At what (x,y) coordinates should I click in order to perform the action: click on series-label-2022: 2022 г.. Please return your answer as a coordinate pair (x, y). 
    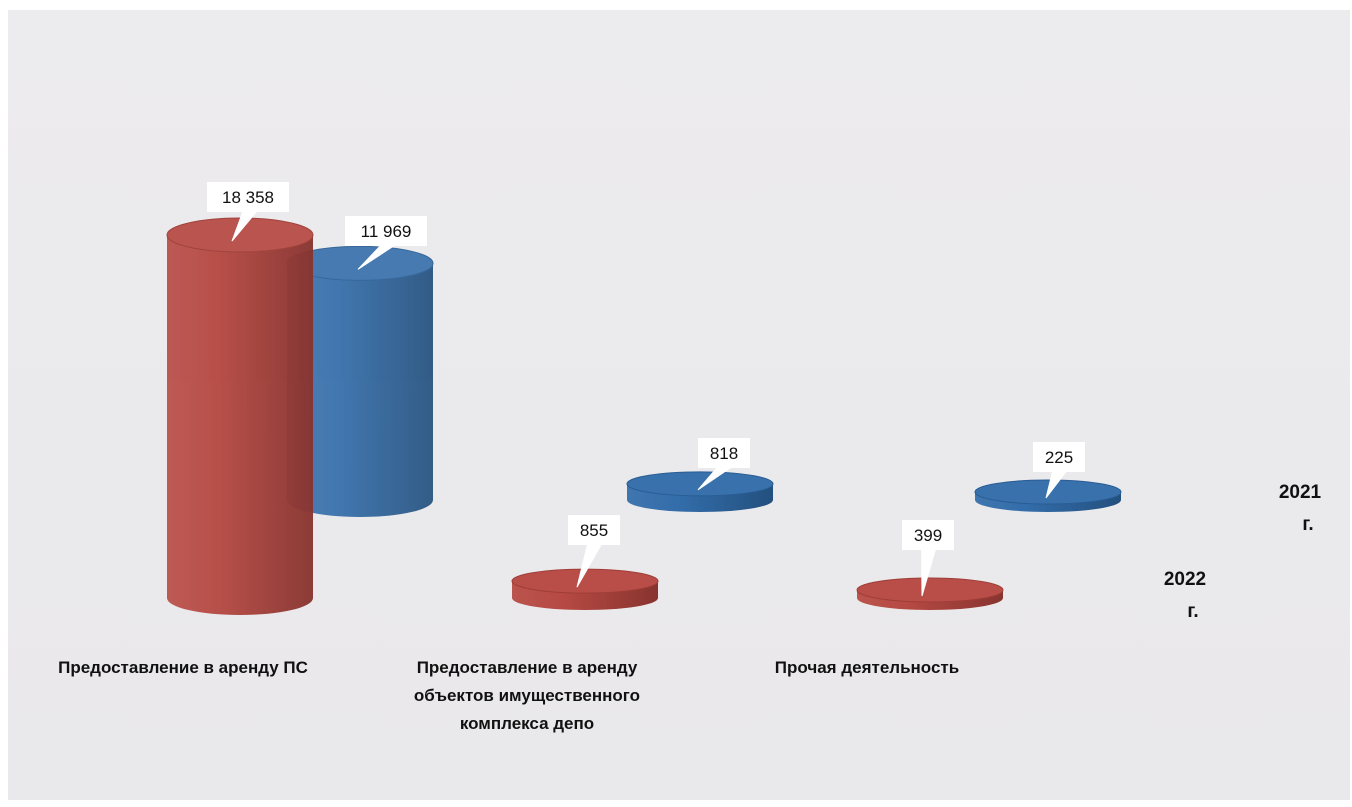
    Looking at the image, I should click on (1185, 595).